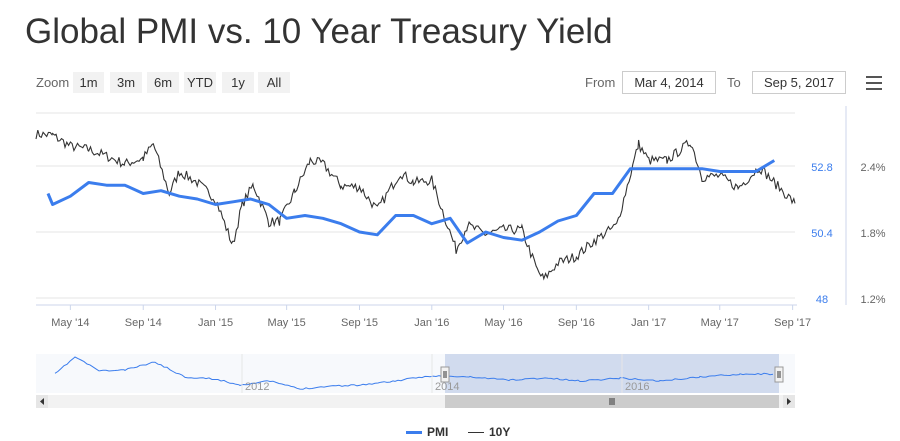  Describe the element at coordinates (431, 323) in the screenshot. I see `x-tick-label: Jan '16` at that location.